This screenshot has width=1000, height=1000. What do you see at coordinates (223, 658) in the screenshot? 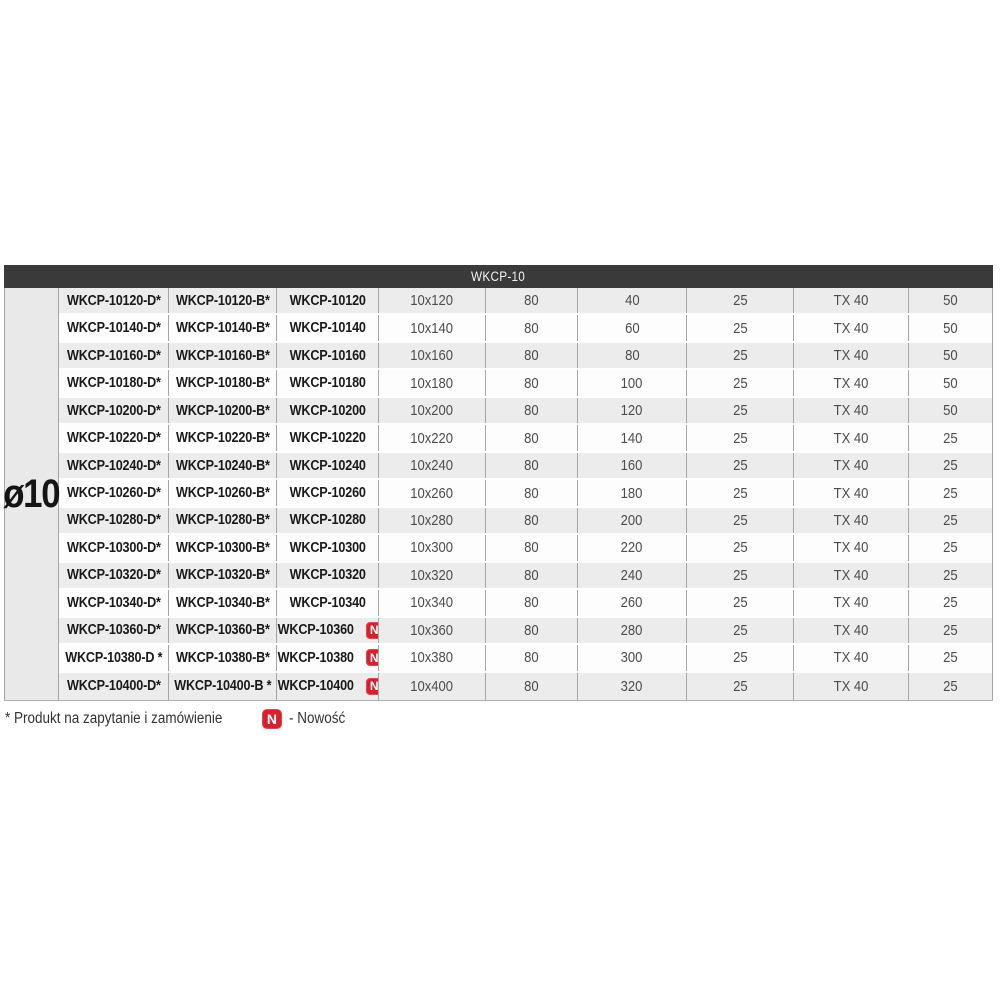
I see `cell-code-b: WKCP-10380-B*` at bounding box center [223, 658].